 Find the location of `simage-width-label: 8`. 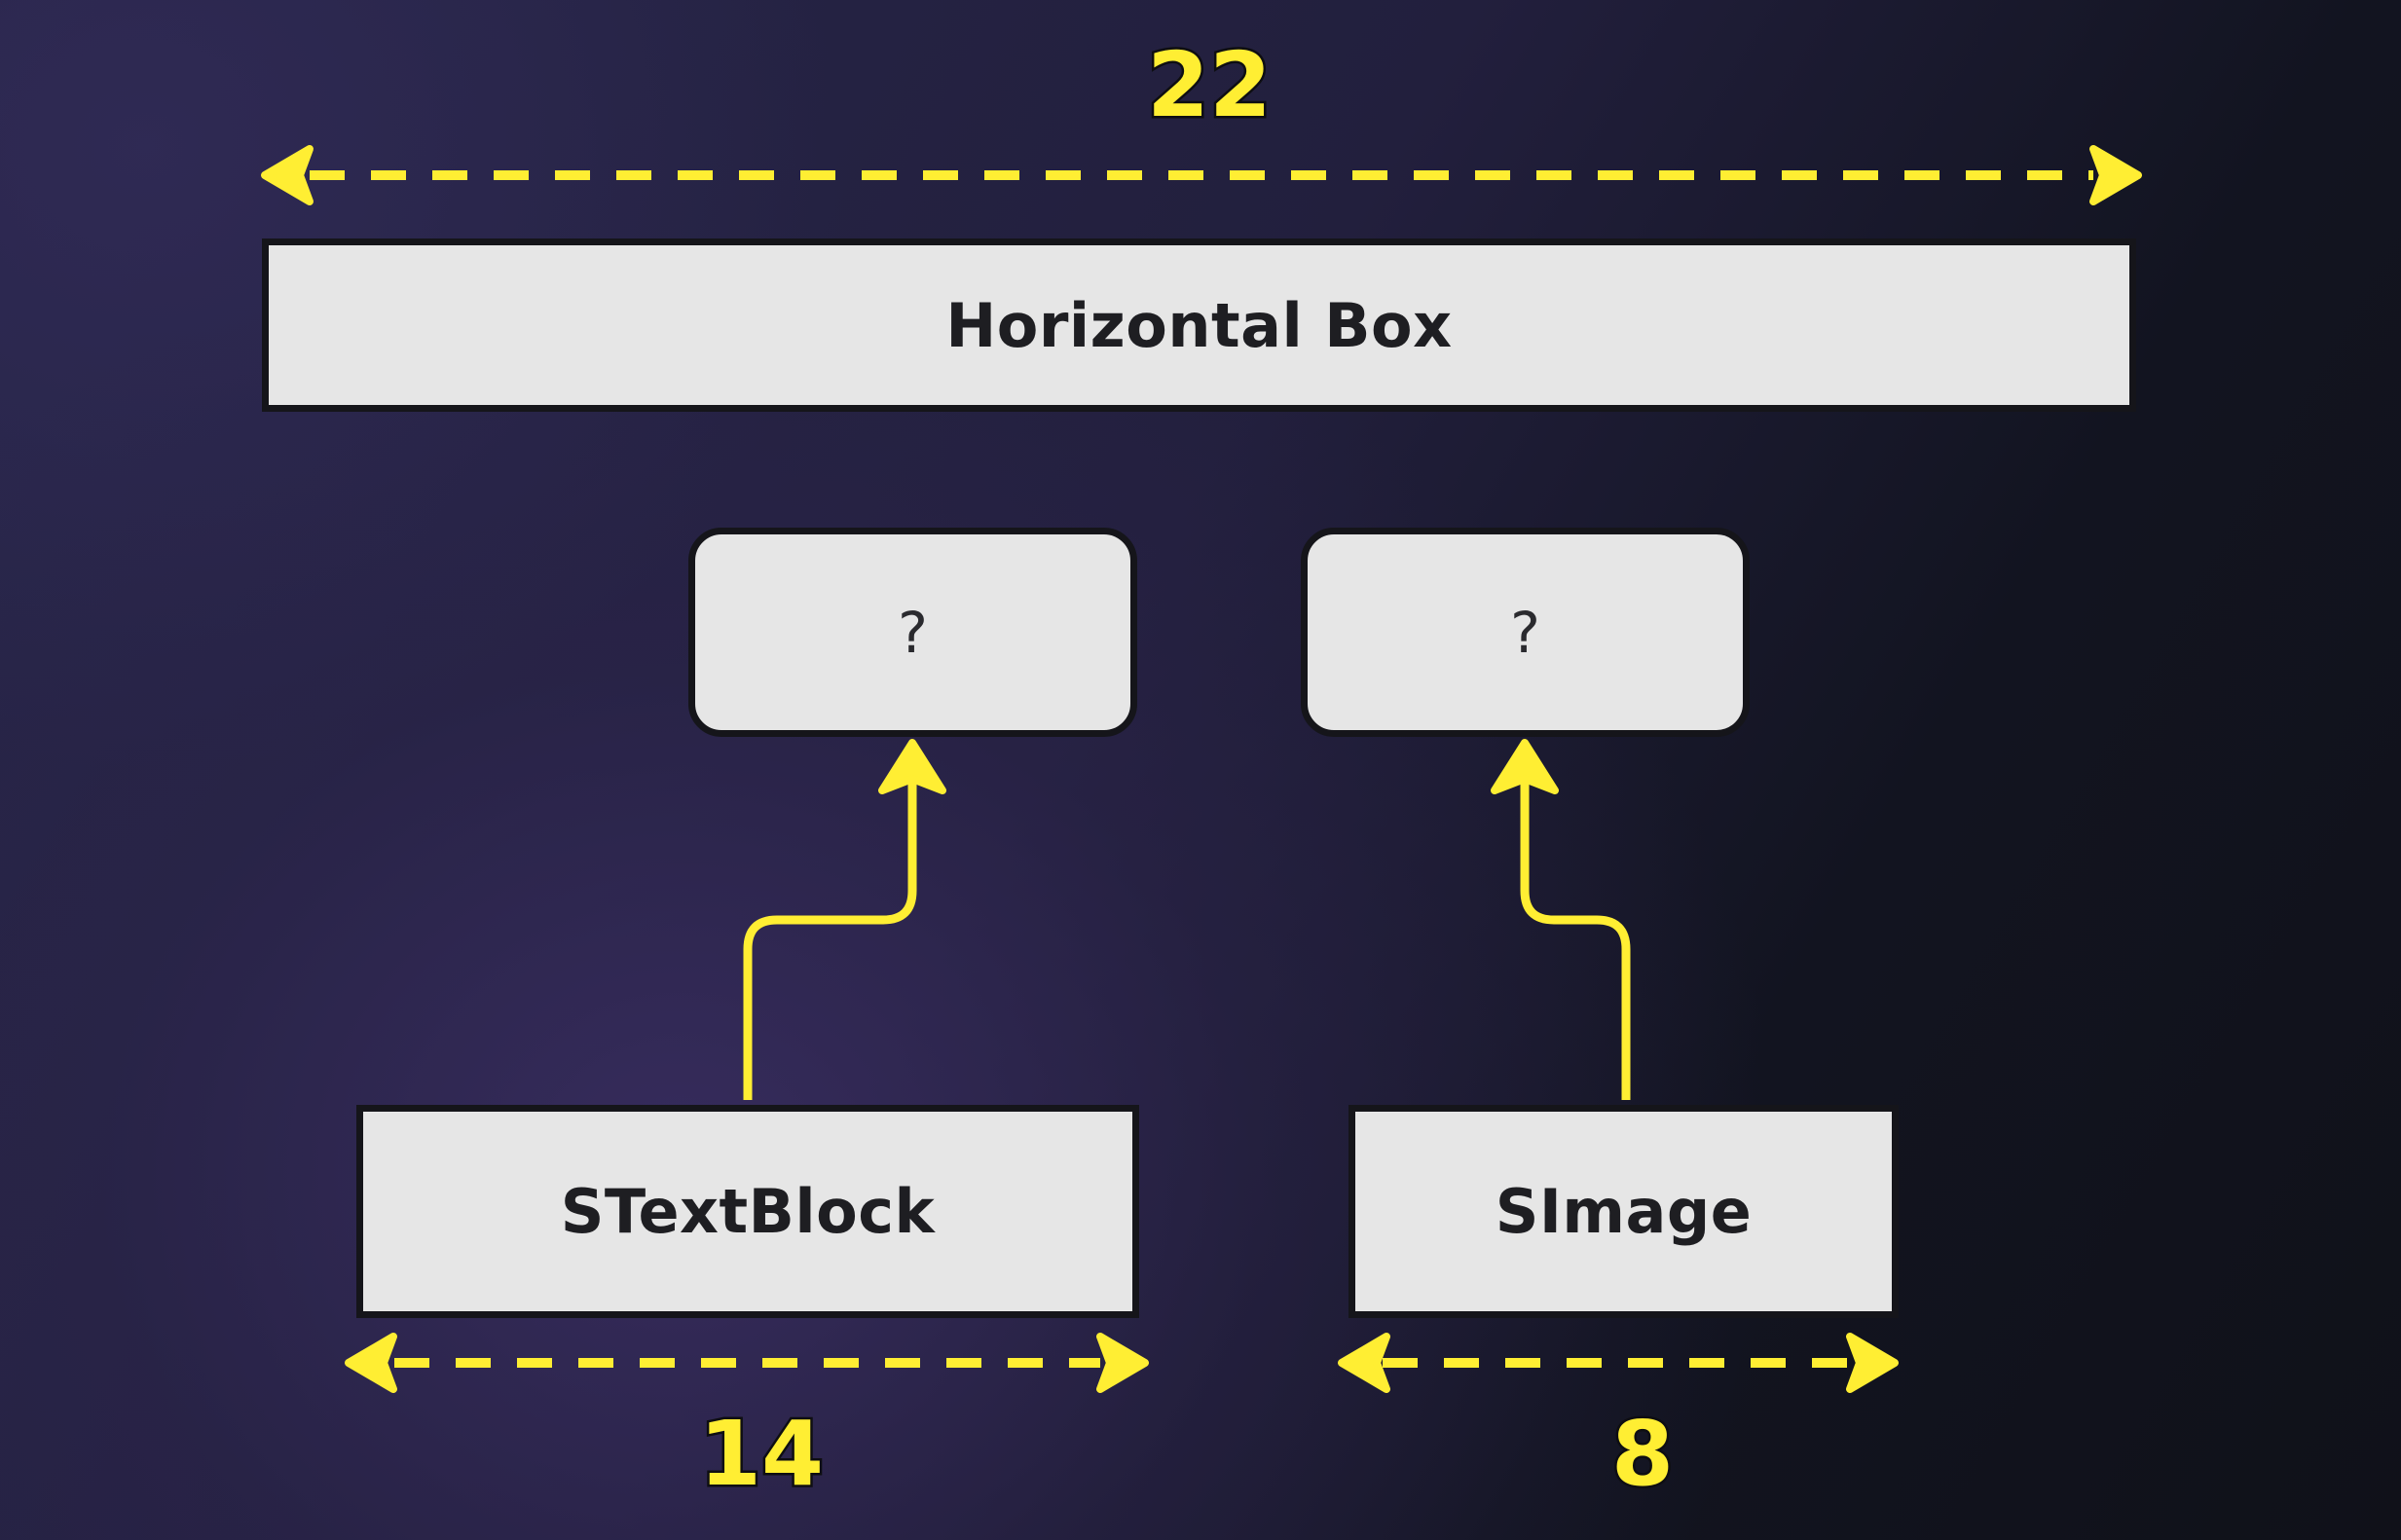

simage-width-label: 8 is located at coordinates (1642, 1454).